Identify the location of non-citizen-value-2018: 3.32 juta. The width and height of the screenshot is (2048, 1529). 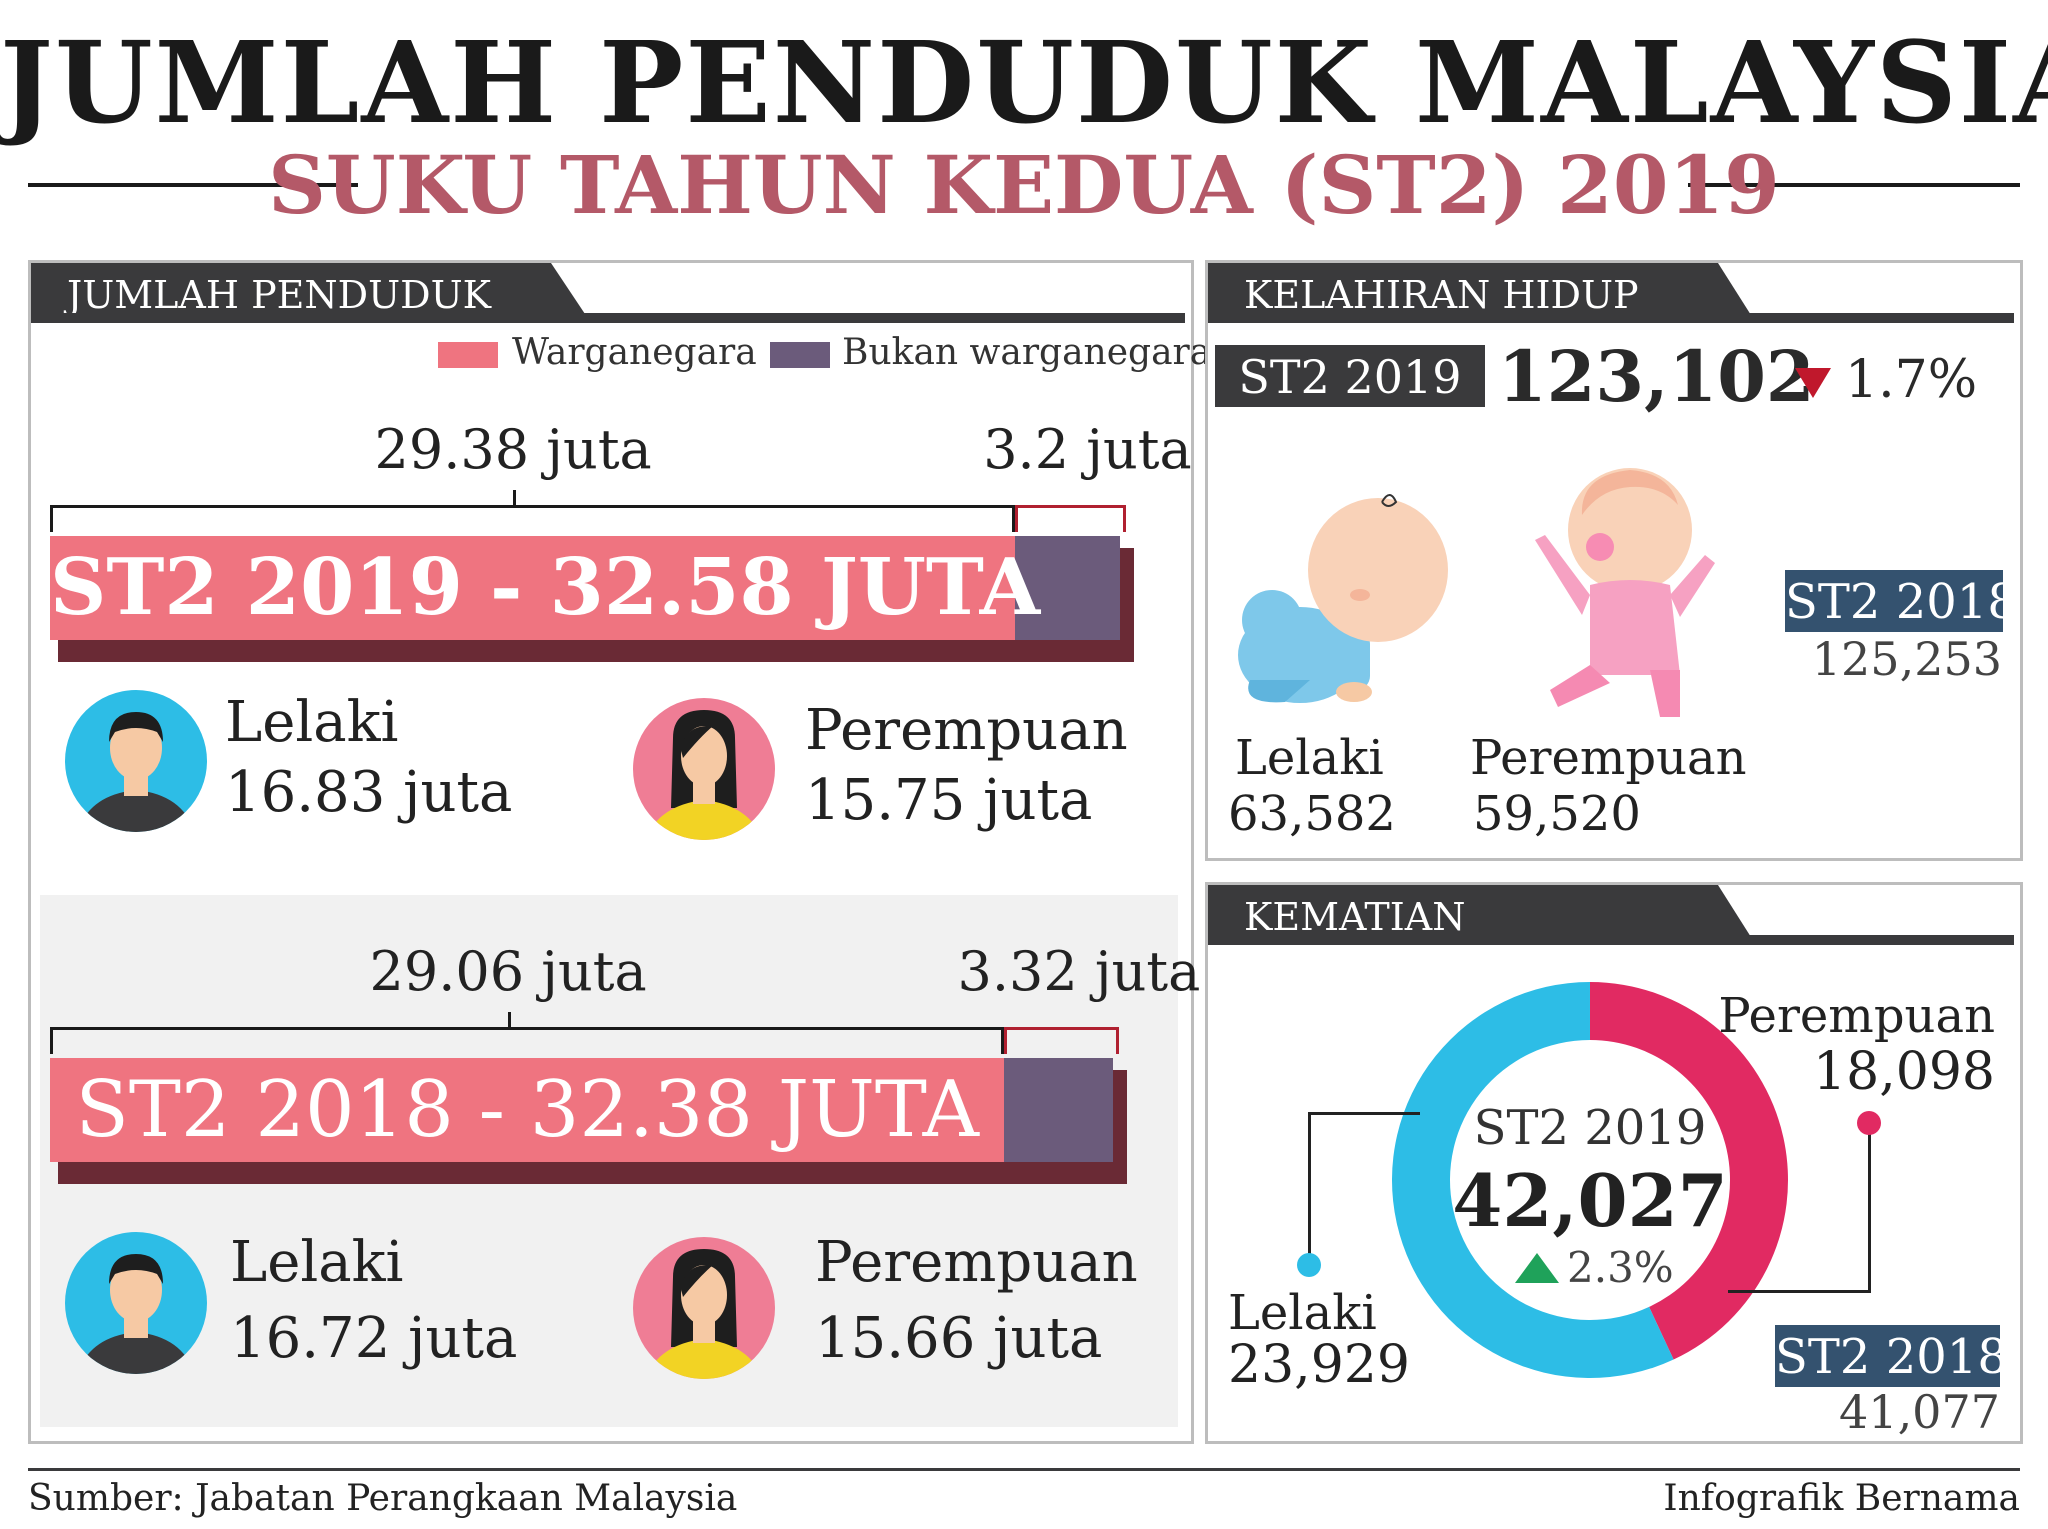
(1079, 971).